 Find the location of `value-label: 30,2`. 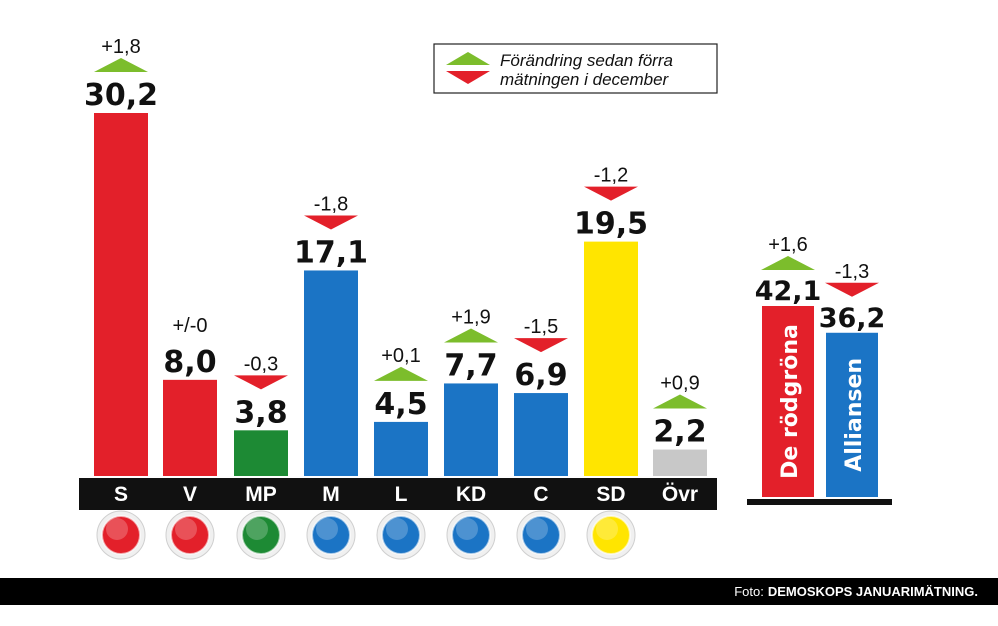

value-label: 30,2 is located at coordinates (121, 95).